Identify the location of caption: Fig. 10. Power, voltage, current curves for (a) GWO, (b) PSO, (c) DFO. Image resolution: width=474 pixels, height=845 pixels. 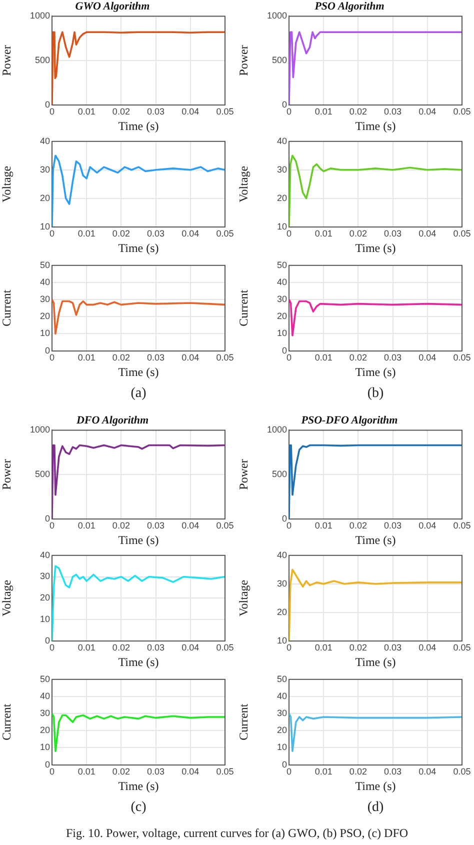
(237, 833).